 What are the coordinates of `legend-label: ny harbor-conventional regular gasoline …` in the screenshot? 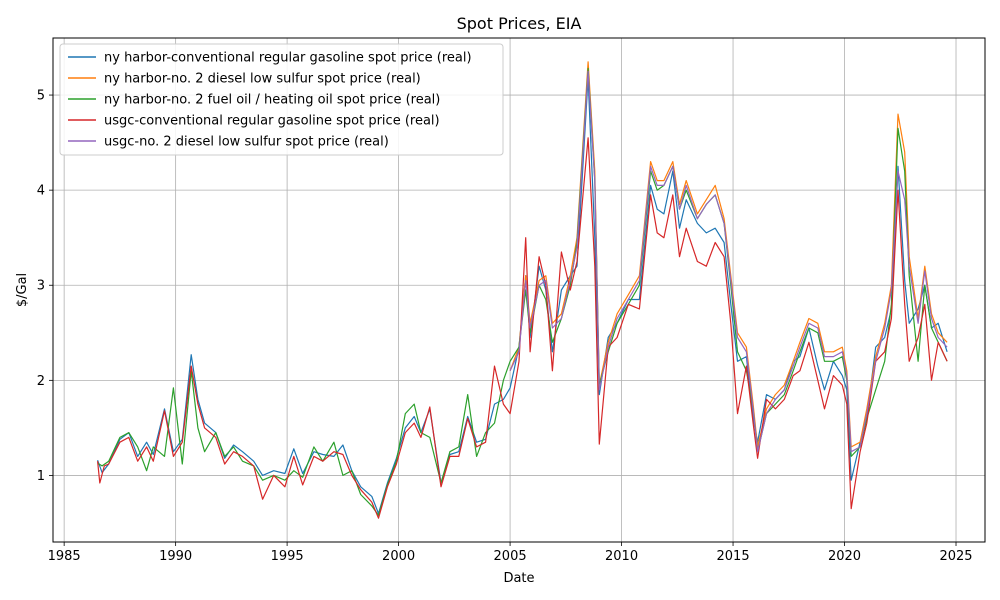 It's located at (288, 58).